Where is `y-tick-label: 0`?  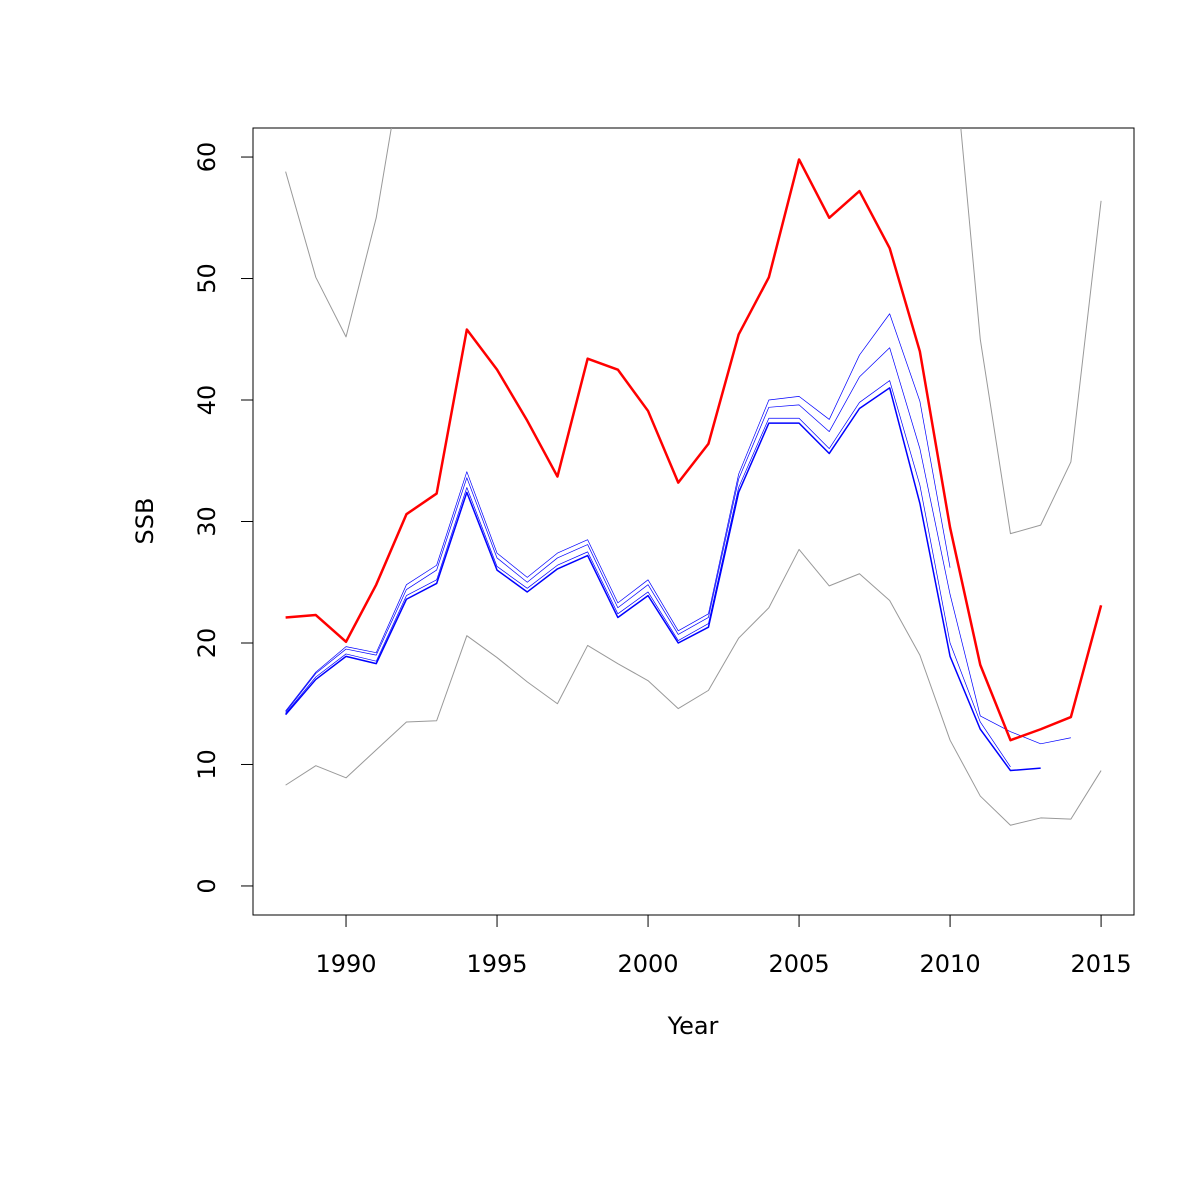 y-tick-label: 0 is located at coordinates (207, 885).